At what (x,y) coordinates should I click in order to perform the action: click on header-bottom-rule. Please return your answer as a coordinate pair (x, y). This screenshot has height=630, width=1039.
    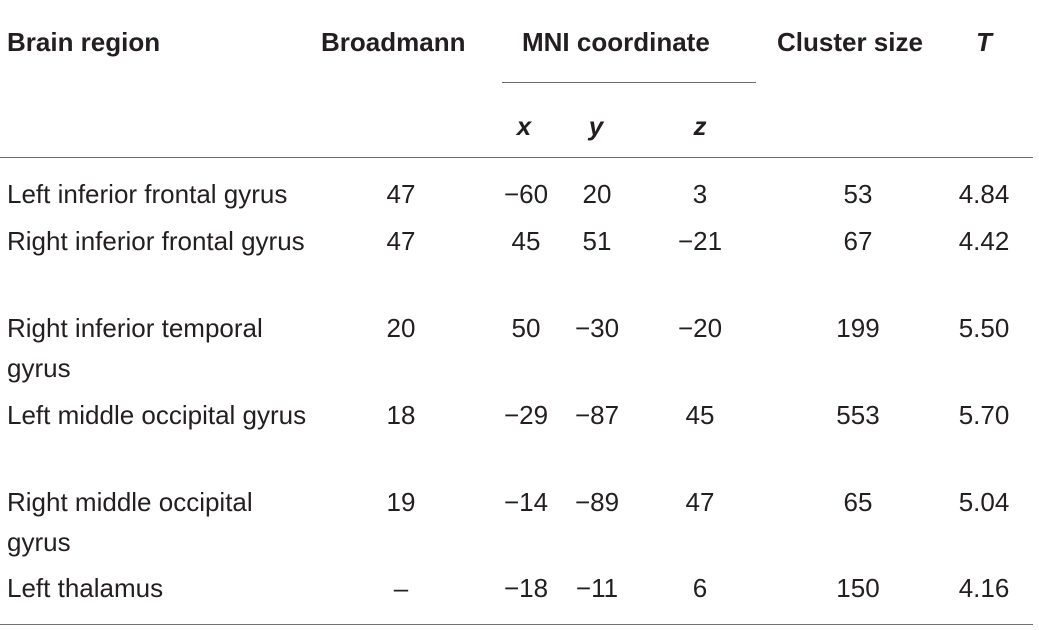
    Looking at the image, I should click on (516, 157).